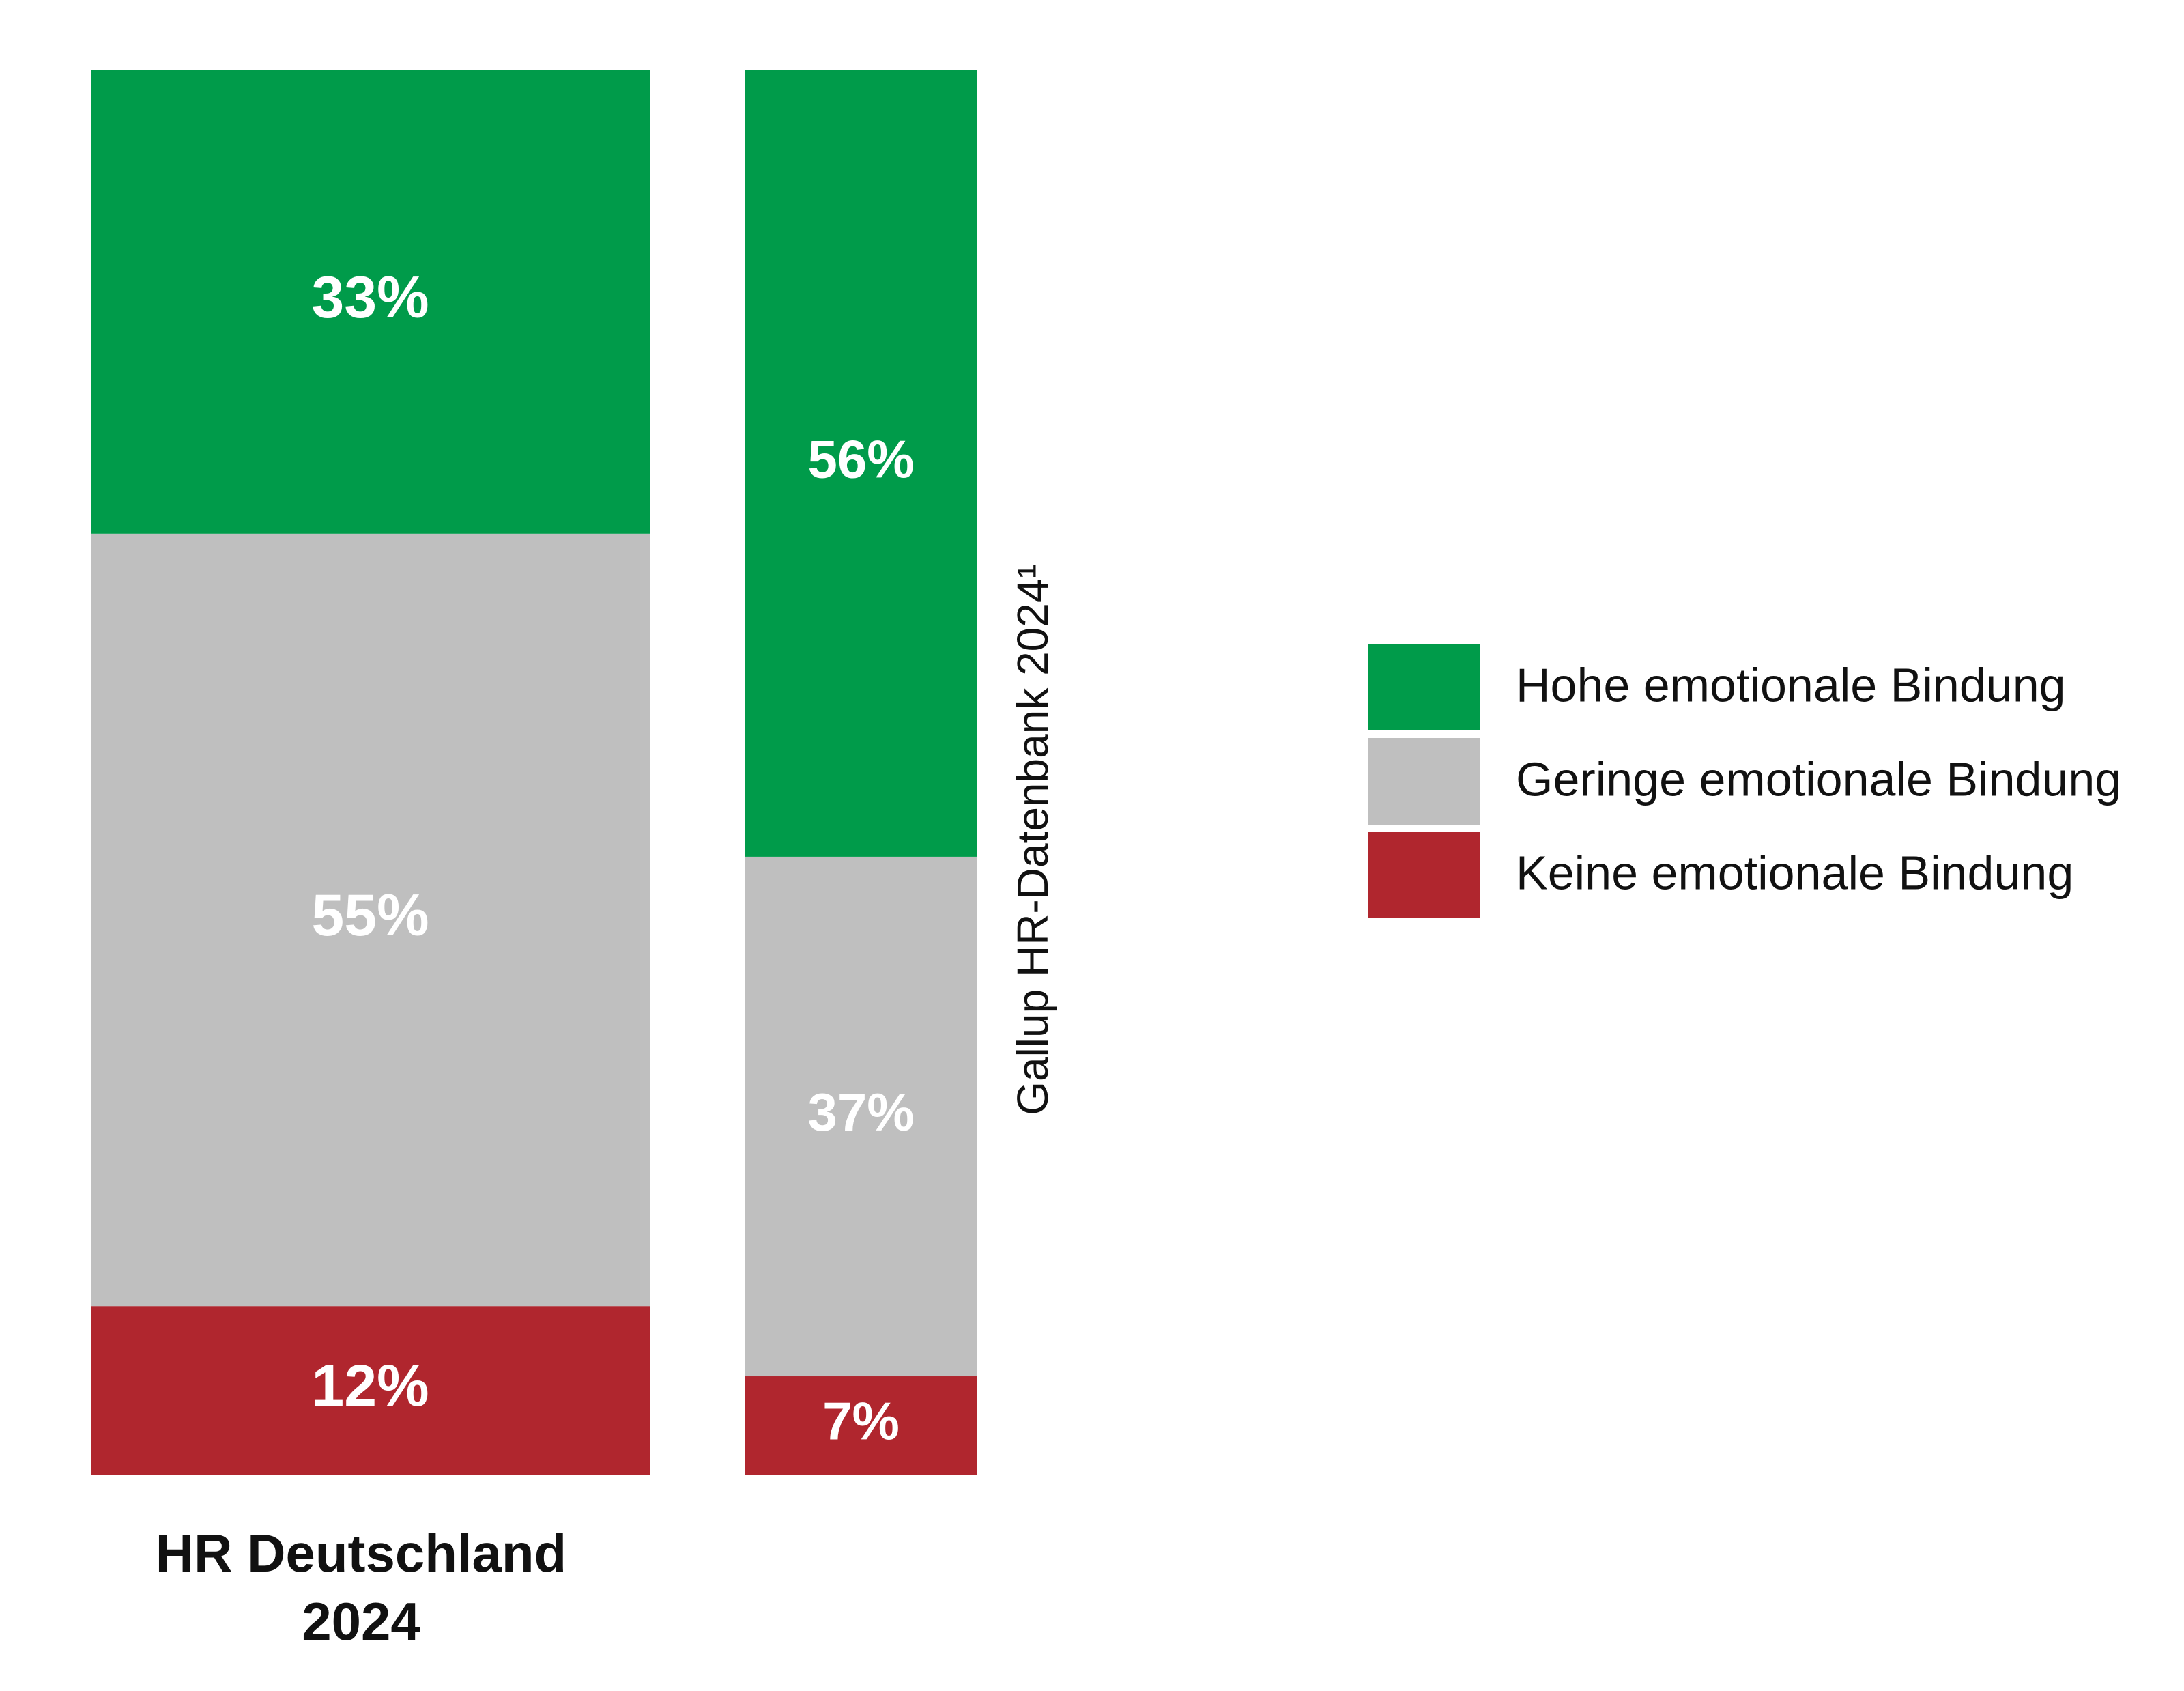  What do you see at coordinates (370, 1386) in the screenshot?
I see `value-label: 12%` at bounding box center [370, 1386].